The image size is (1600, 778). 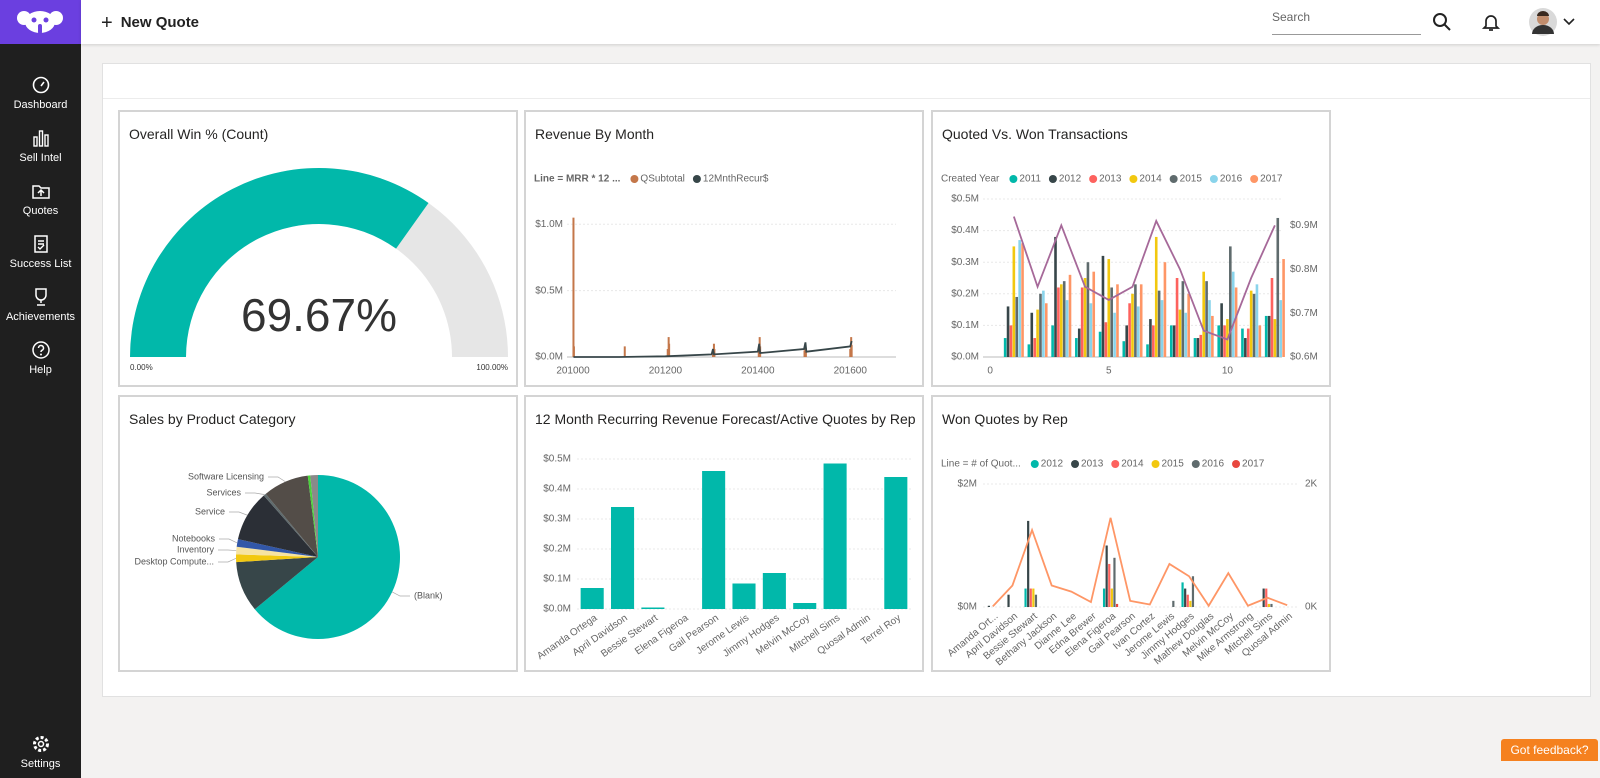 I want to click on slice-label: Services, so click(x=223, y=492).